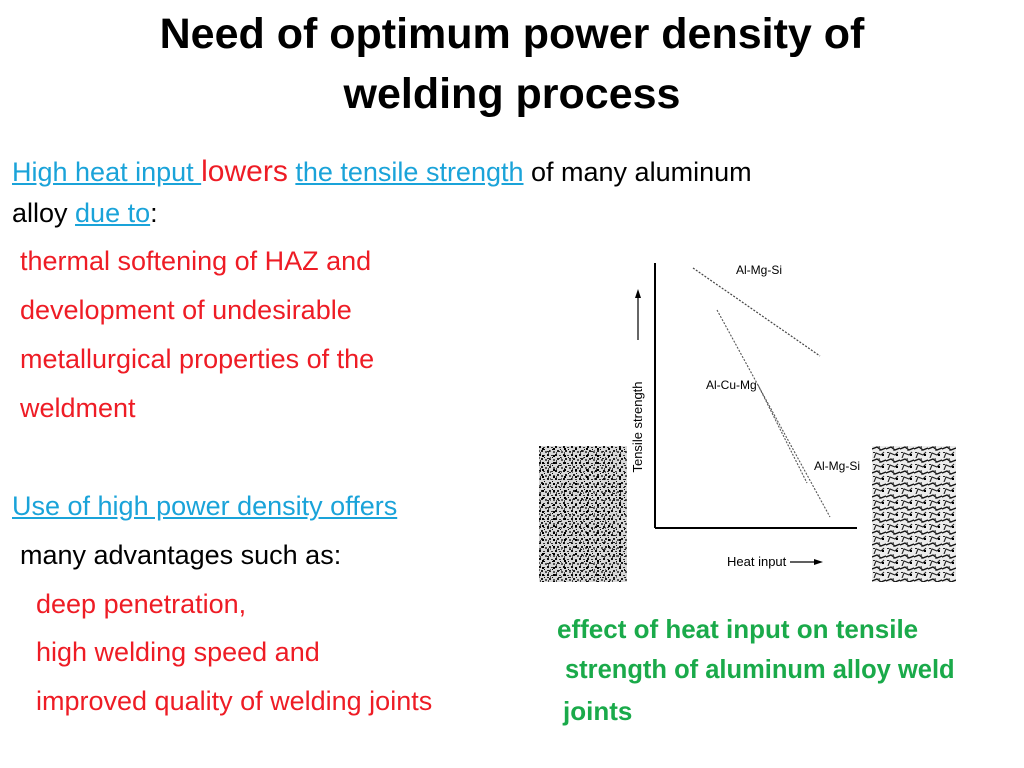  What do you see at coordinates (638, 293) in the screenshot?
I see `y-arrow-head` at bounding box center [638, 293].